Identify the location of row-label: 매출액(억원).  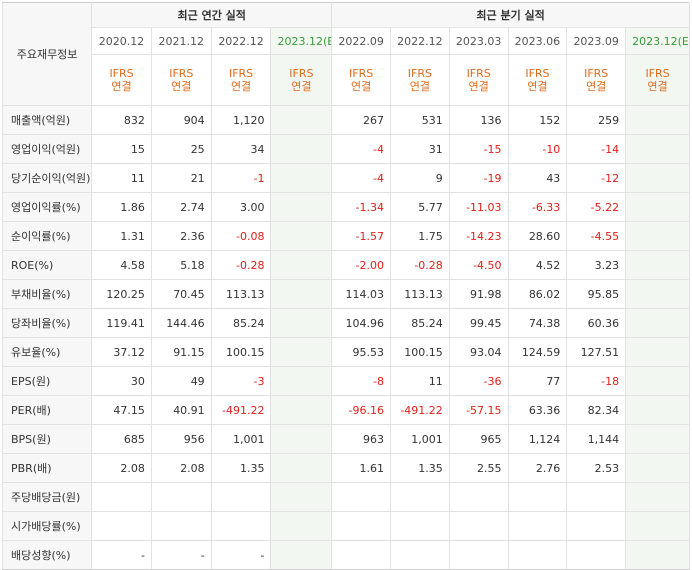
(47, 120).